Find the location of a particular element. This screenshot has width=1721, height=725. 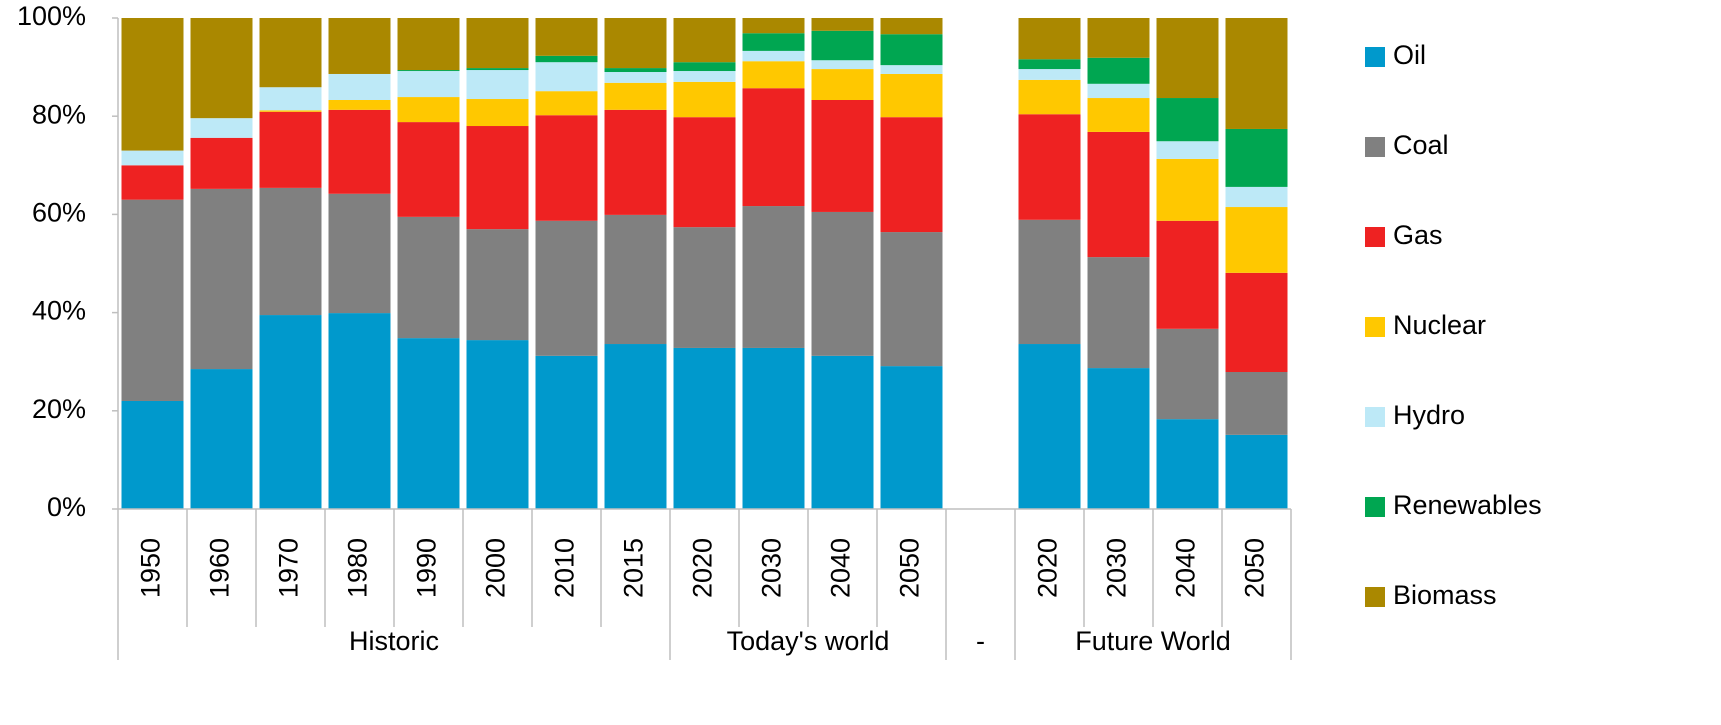

x-tick-label: 1960 is located at coordinates (220, 568).